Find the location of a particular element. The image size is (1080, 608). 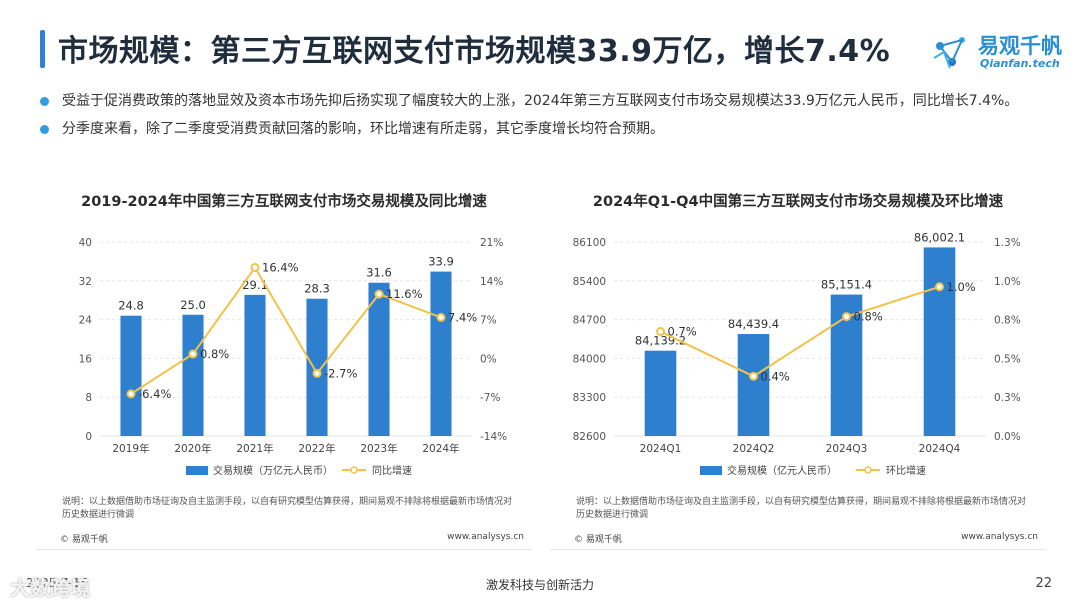

y-tick-right: -7% is located at coordinates (490, 398).